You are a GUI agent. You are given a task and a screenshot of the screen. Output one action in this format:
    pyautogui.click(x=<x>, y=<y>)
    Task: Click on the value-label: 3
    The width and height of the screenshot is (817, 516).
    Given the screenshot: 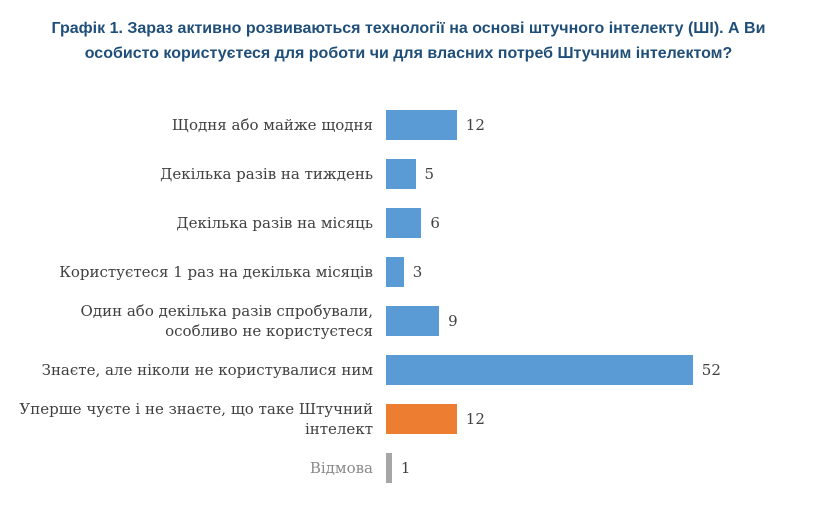 What is the action you would take?
    pyautogui.click(x=417, y=272)
    